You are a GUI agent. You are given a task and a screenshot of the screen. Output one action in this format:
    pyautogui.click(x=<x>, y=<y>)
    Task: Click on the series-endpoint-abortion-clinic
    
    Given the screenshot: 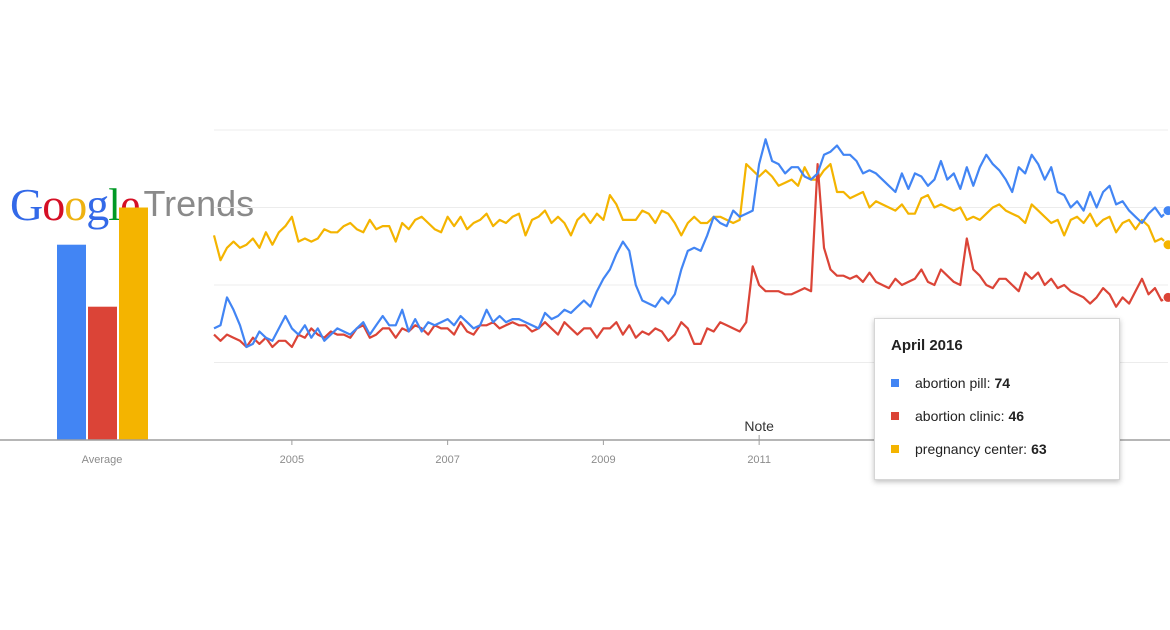 What is the action you would take?
    pyautogui.click(x=1166, y=297)
    